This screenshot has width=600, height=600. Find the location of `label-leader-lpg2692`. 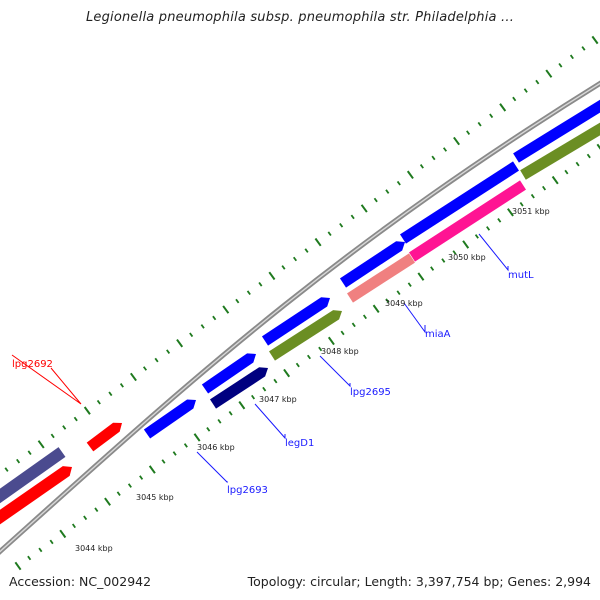

label-leader-lpg2692 is located at coordinates (46, 379).